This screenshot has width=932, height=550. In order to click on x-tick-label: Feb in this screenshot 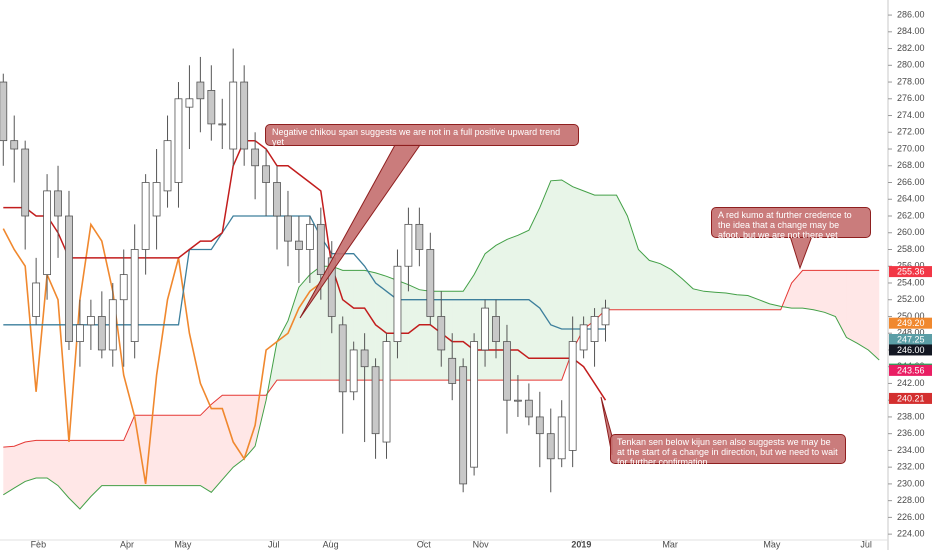, I will do `click(39, 544)`.